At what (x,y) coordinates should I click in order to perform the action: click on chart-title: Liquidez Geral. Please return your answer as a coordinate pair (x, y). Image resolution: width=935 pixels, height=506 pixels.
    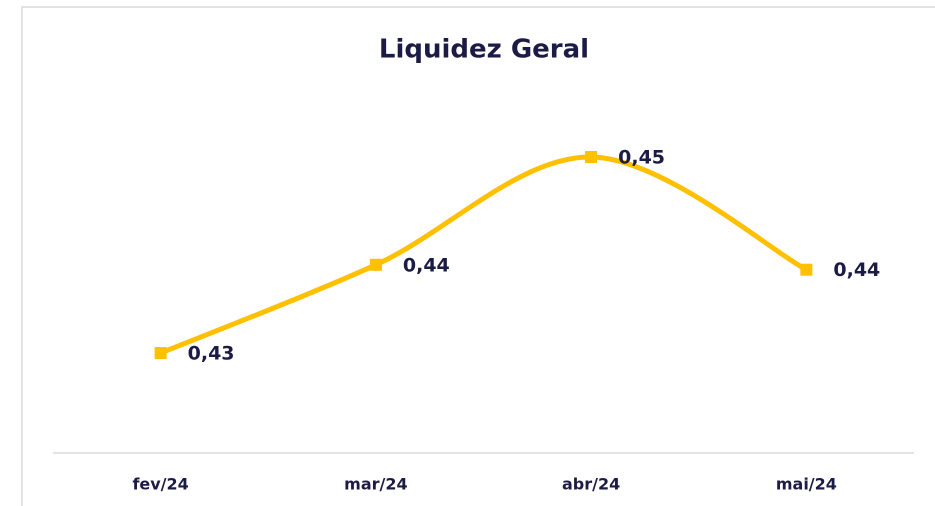
    Looking at the image, I should click on (484, 50).